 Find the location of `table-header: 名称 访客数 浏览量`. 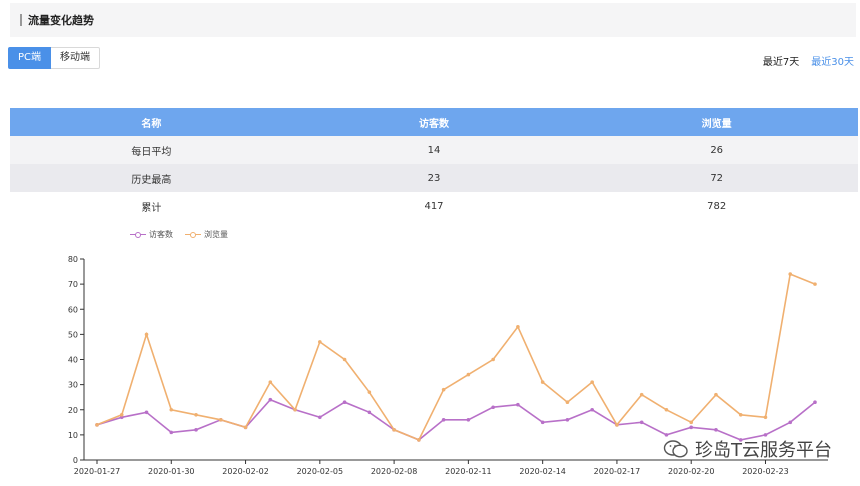

table-header: 名称 访客数 浏览量 is located at coordinates (434, 122).